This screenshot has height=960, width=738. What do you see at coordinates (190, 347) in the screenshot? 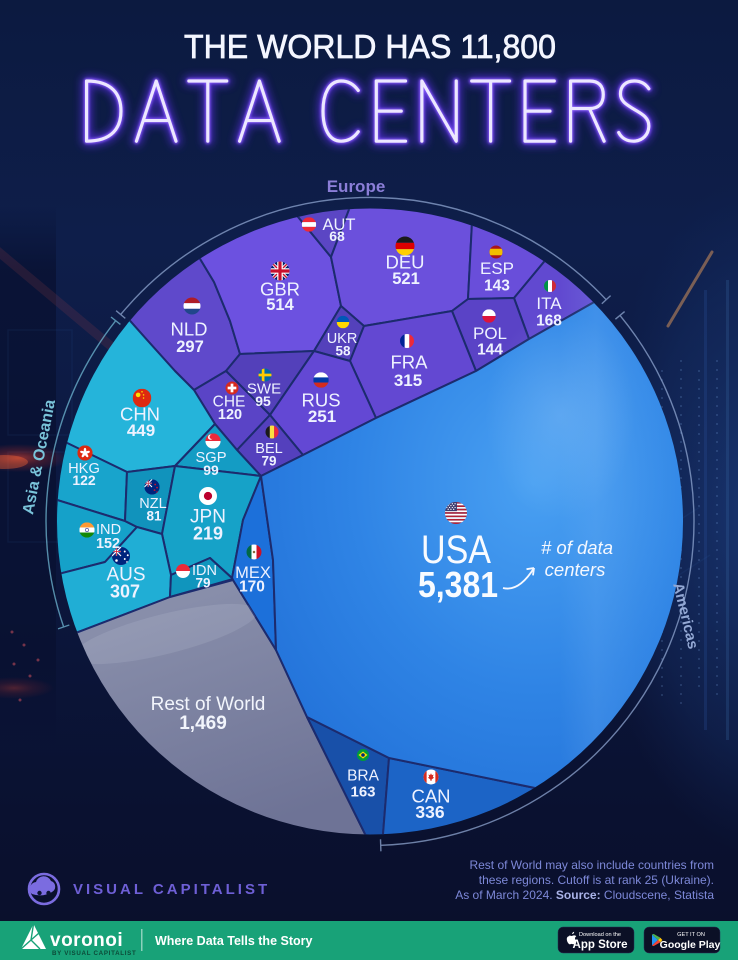
I see `svg-text: 297` at bounding box center [190, 347].